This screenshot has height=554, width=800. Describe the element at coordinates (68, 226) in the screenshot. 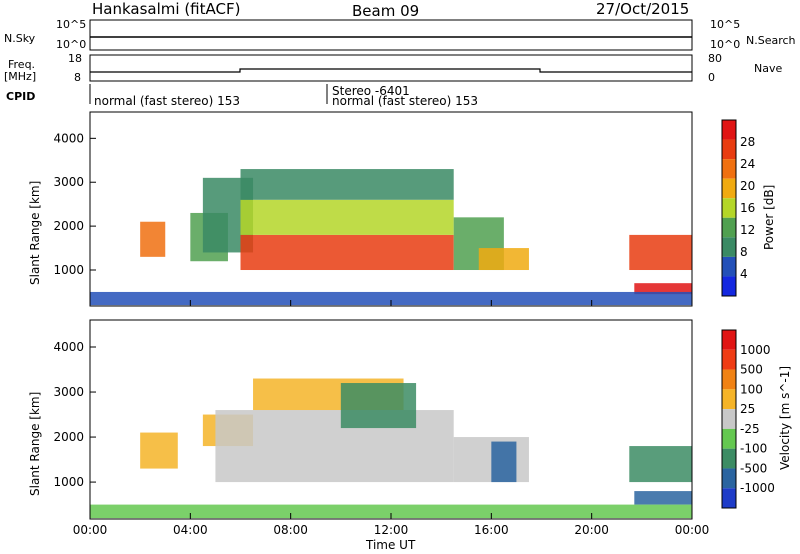

I see `power-ytick-label-1: 2000` at that location.